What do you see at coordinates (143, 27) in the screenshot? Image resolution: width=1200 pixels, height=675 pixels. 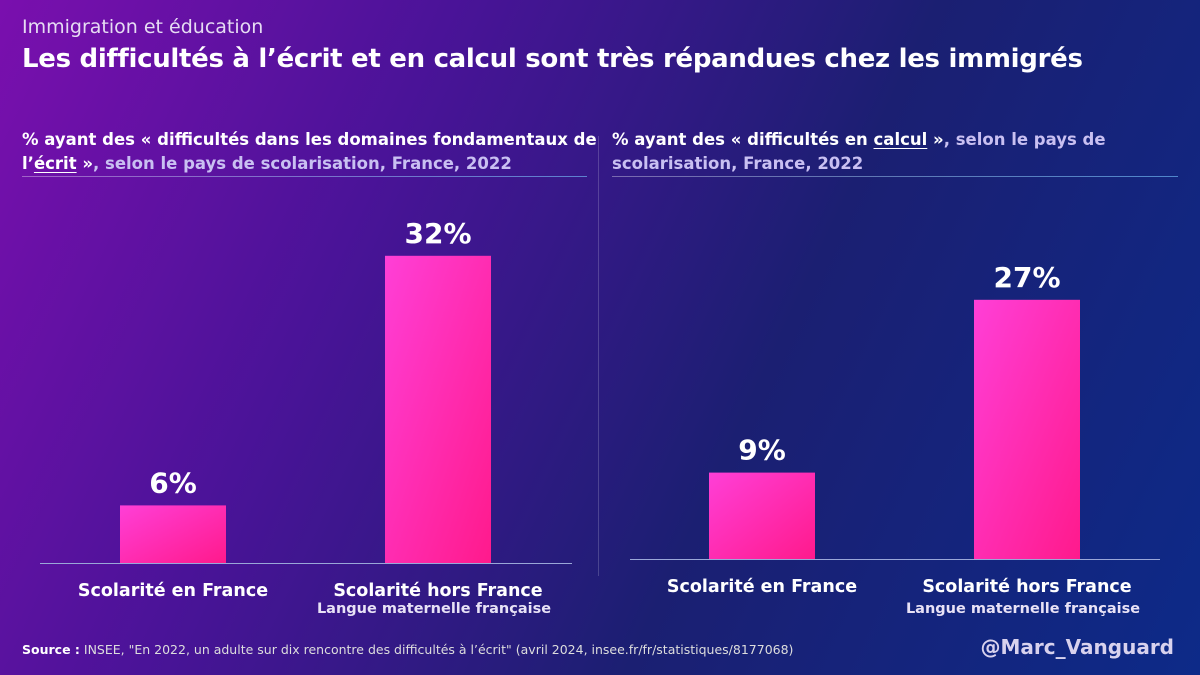 I see `kicker: Immigration et éducation` at bounding box center [143, 27].